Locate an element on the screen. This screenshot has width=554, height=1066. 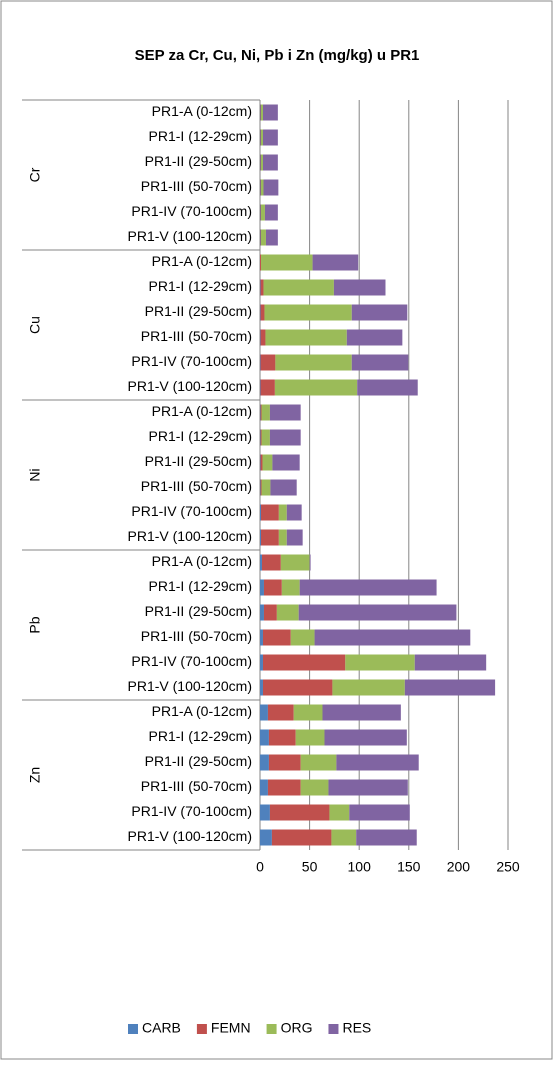
group-label: Pb is located at coordinates (35, 624).